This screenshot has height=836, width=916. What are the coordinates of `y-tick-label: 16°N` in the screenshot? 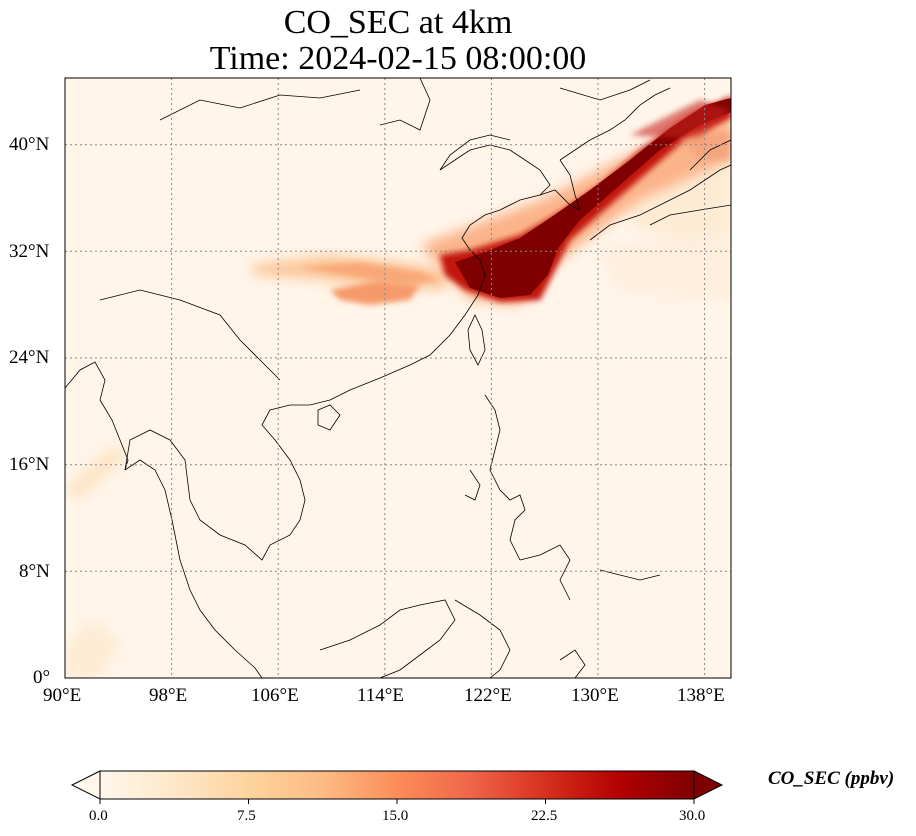 It's located at (29, 464).